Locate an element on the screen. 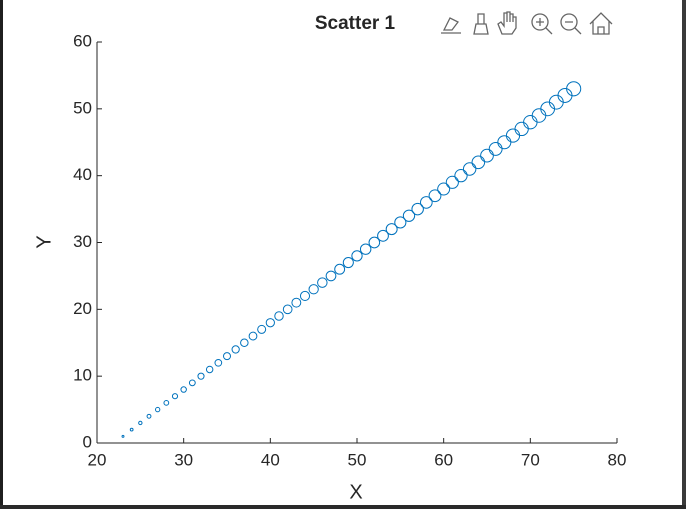  chart-title: Scatter 1 is located at coordinates (355, 23).